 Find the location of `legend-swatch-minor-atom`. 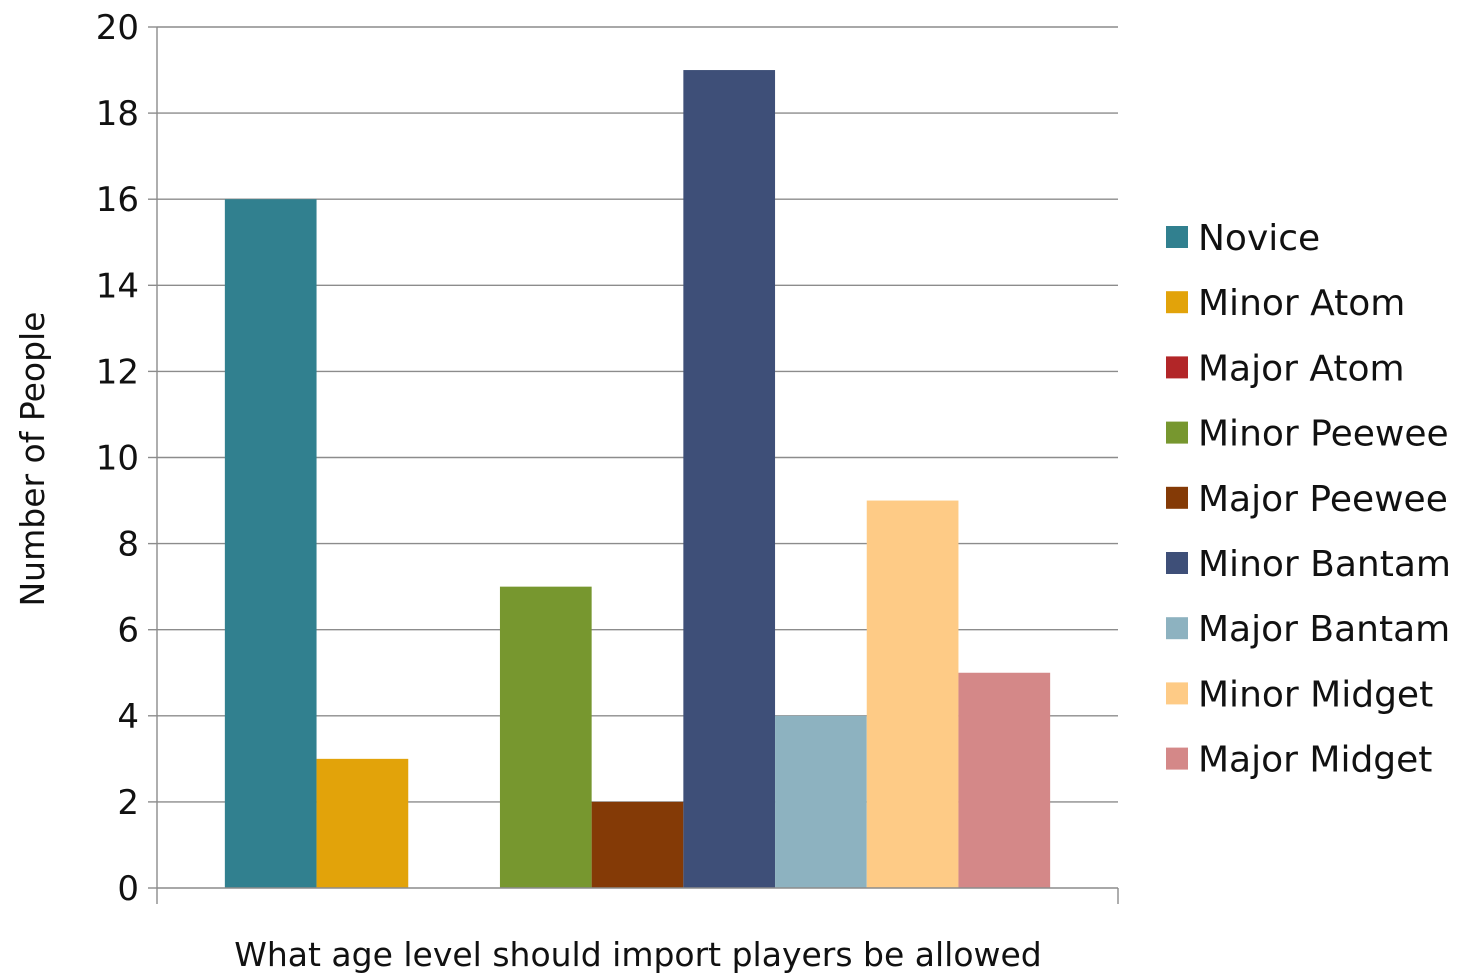

legend-swatch-minor-atom is located at coordinates (1177, 302).